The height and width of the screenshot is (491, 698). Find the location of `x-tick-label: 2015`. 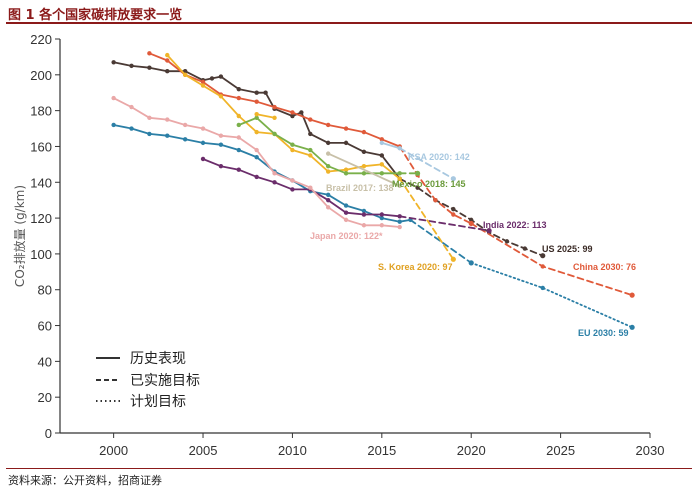

x-tick-label: 2015 is located at coordinates (381, 450).